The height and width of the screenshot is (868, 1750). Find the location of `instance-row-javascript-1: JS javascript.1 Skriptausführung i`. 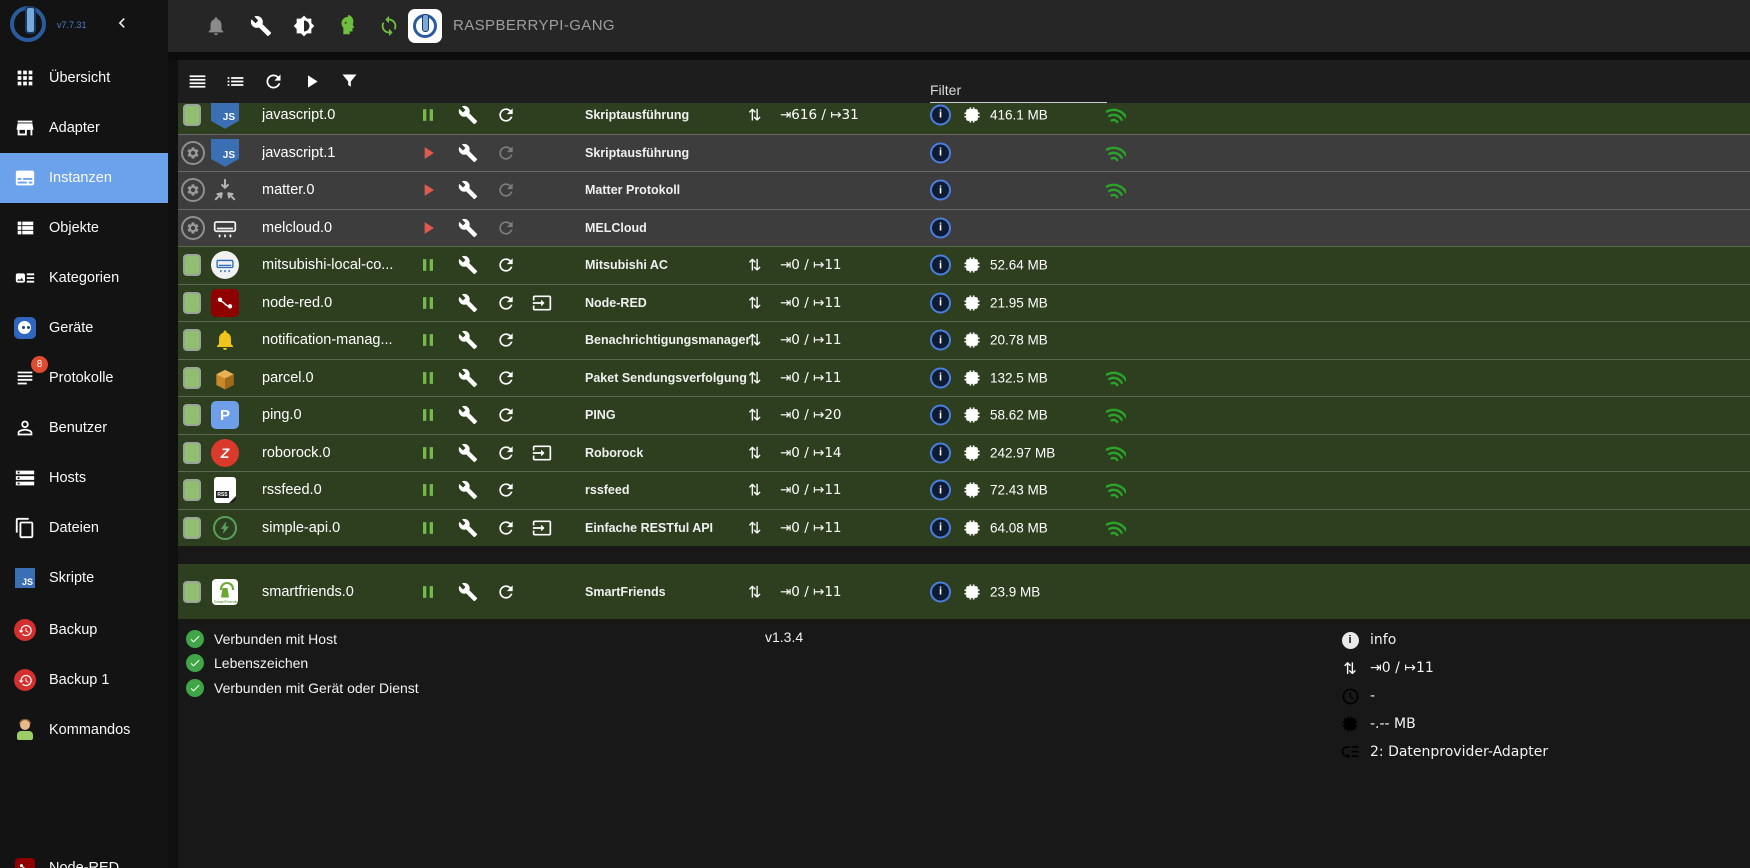

instance-row-javascript-1: JS javascript.1 Skriptausführung i is located at coordinates (964, 152).